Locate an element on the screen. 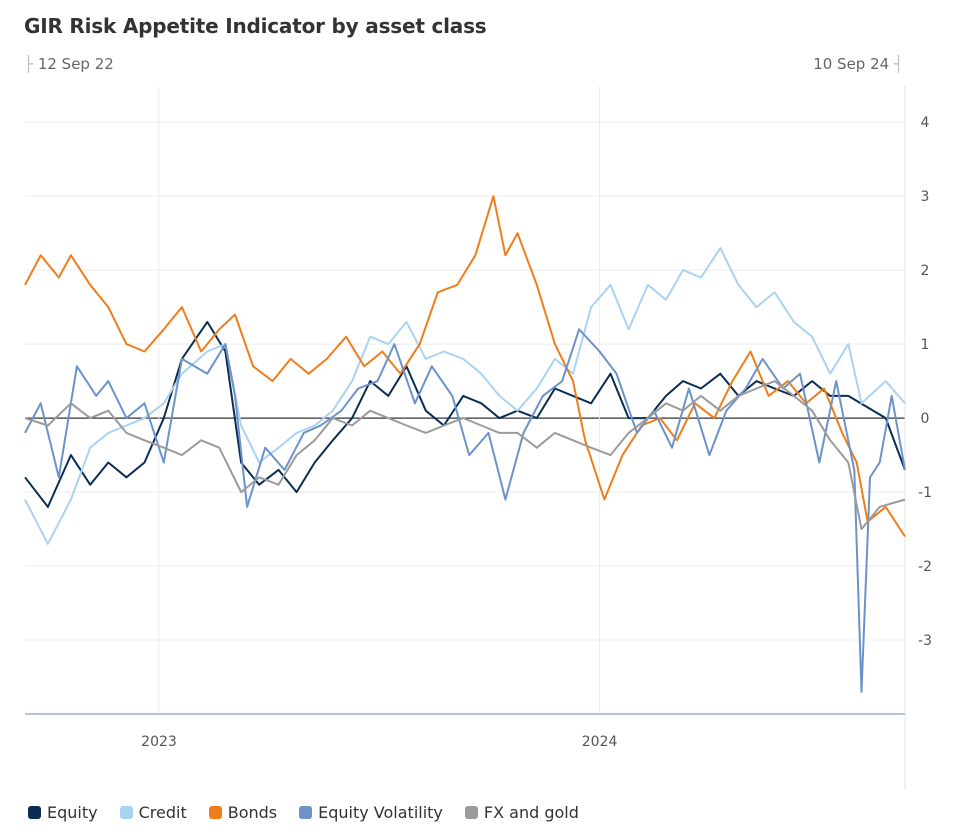 The image size is (959, 836). range-start-label: ├ 12 Sep 22 is located at coordinates (69, 64).